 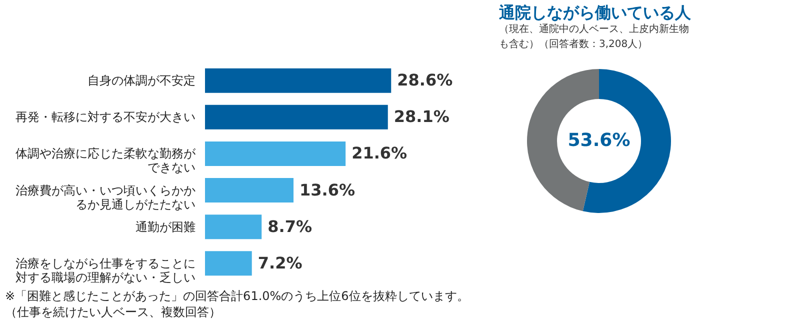 What do you see at coordinates (113, 312) in the screenshot?
I see `text: （仕事を続けたい人ベース、複数回答）` at bounding box center [113, 312].